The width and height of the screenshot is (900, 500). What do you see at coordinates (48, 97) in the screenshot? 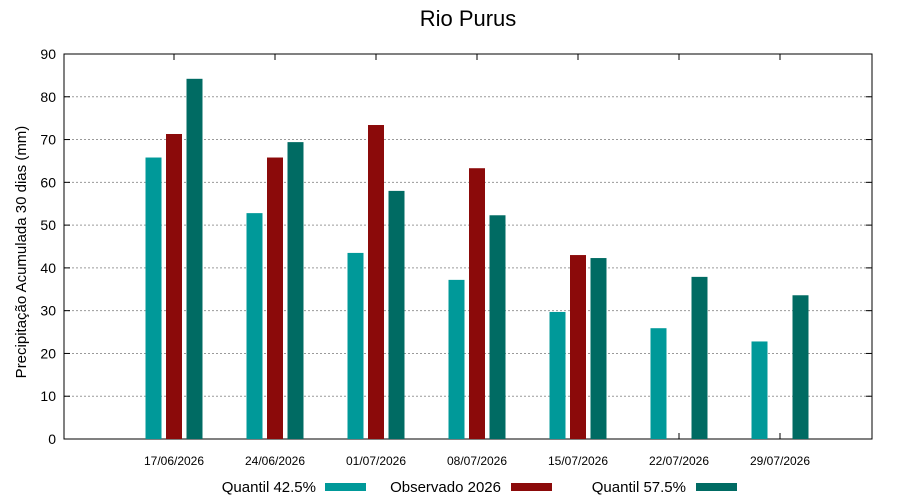
I see `y-tick-label: 80` at bounding box center [48, 97].